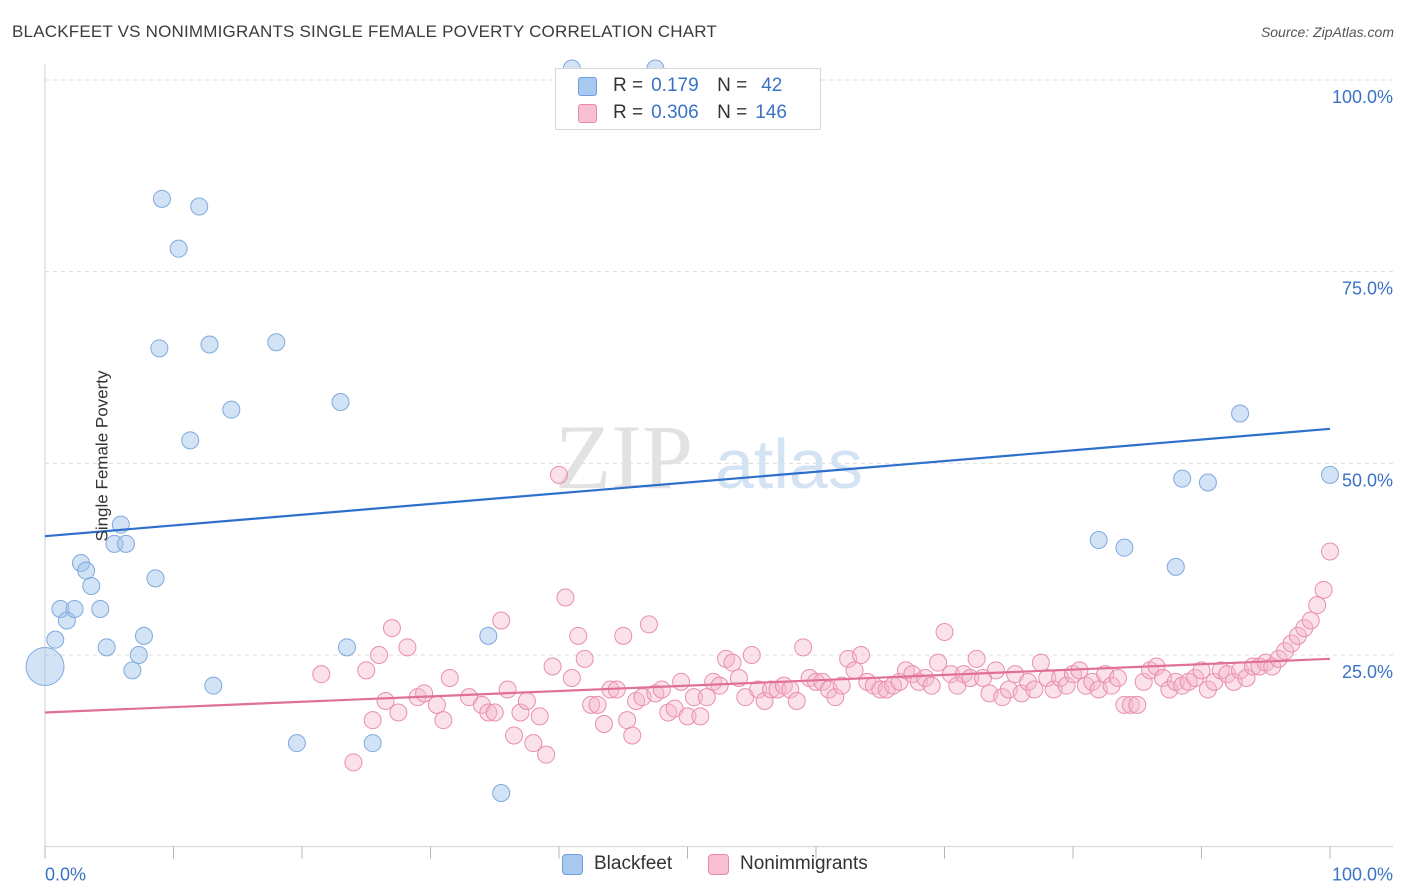 This screenshot has height=892, width=1406. I want to click on legend-swatch-nonimmigrants, so click(587, 113).